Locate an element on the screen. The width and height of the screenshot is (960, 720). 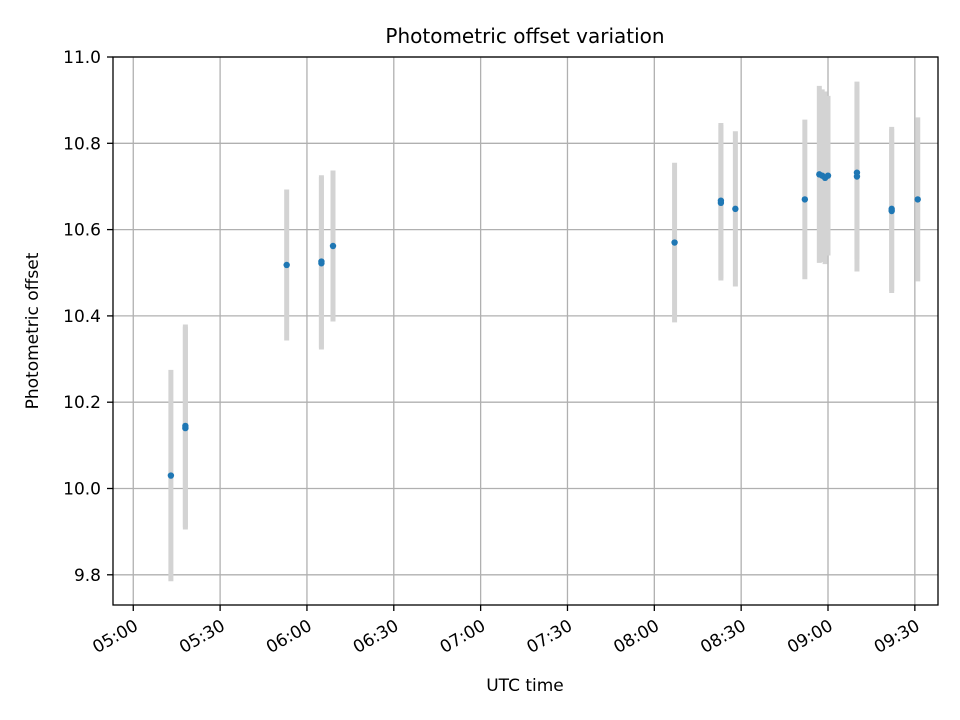
y-tick-label: 10.2 is located at coordinates (82, 403).